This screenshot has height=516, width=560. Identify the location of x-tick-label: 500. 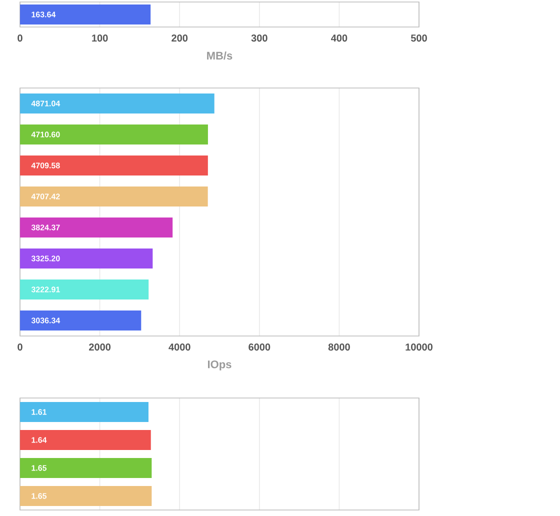
(418, 38).